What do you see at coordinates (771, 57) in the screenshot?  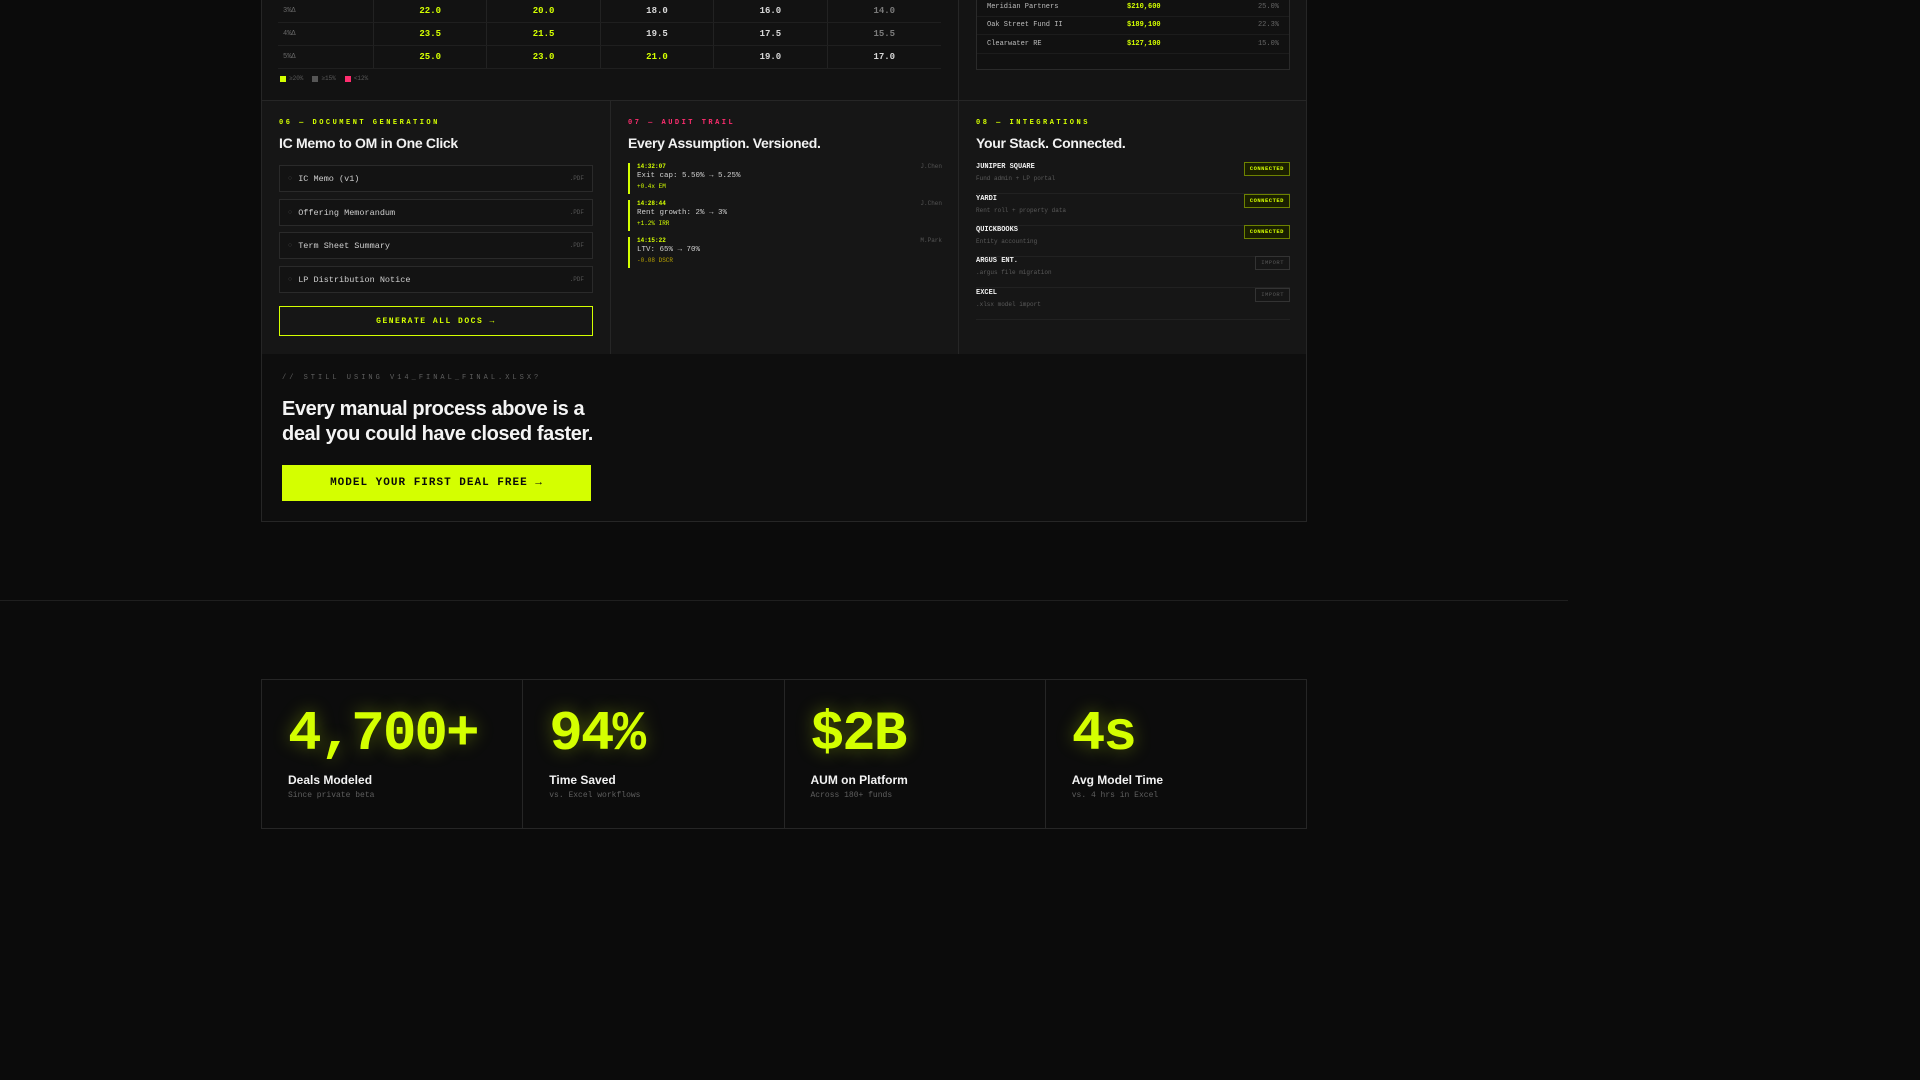 I see `table-cell: 19.0` at bounding box center [771, 57].